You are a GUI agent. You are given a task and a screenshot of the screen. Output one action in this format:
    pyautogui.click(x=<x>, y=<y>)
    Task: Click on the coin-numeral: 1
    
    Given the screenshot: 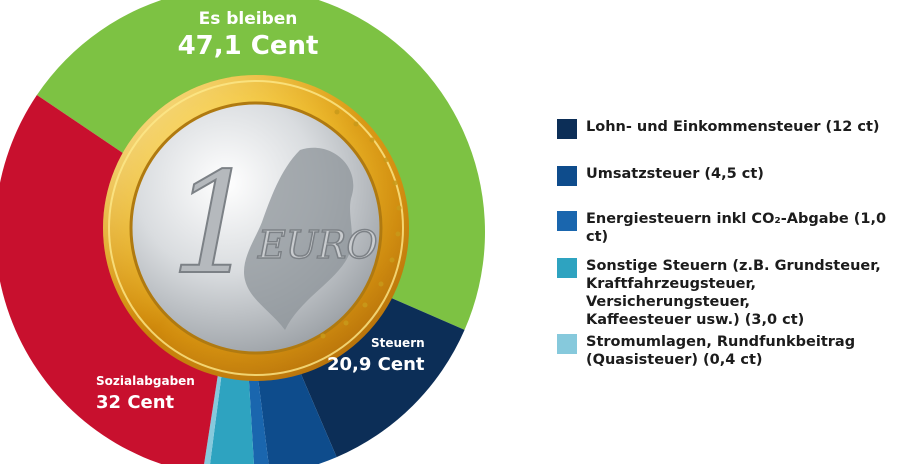 What is the action you would take?
    pyautogui.click(x=214, y=224)
    